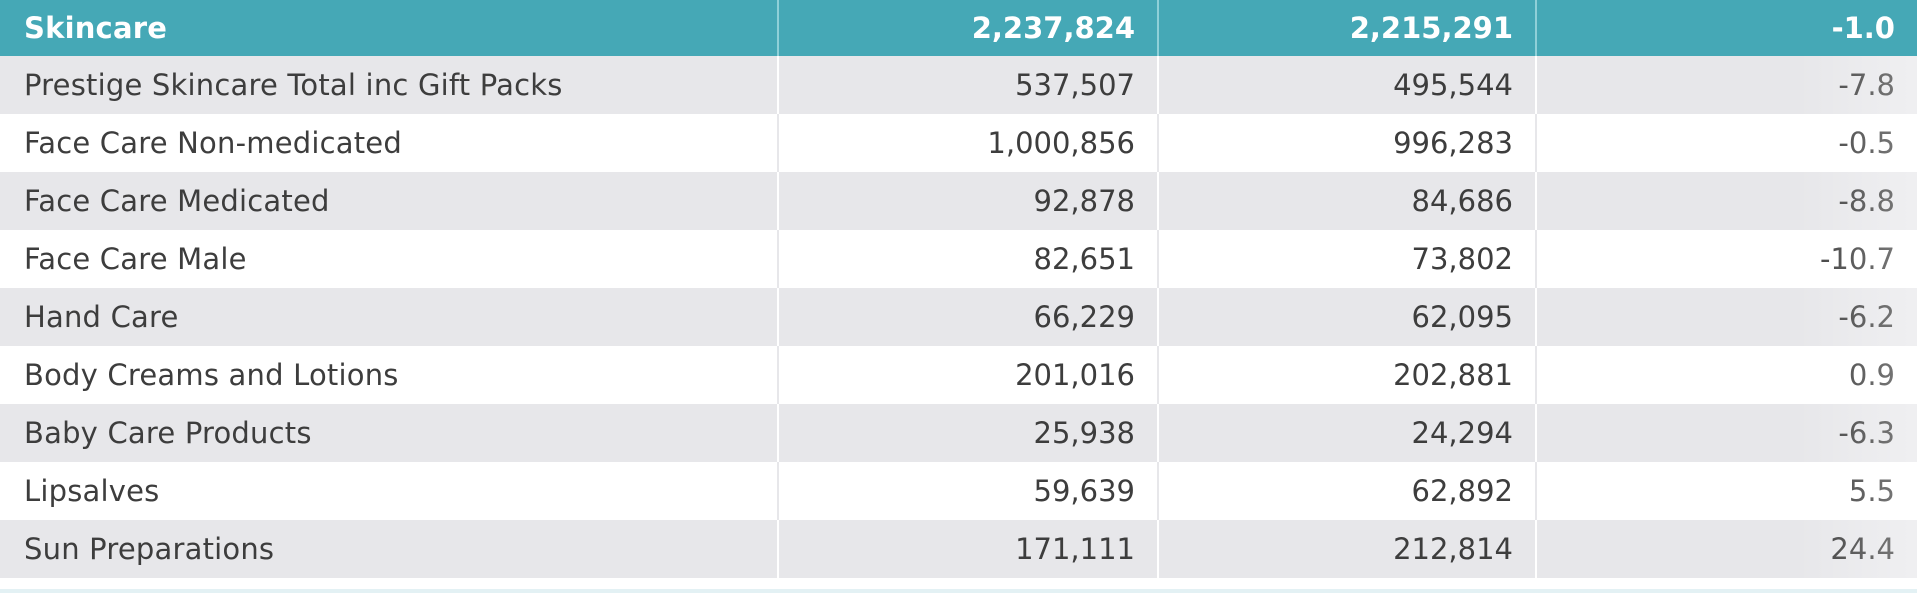 Image resolution: width=1917 pixels, height=593 pixels. What do you see at coordinates (1726, 85) in the screenshot?
I see `row-value-col4: -7.8` at bounding box center [1726, 85].